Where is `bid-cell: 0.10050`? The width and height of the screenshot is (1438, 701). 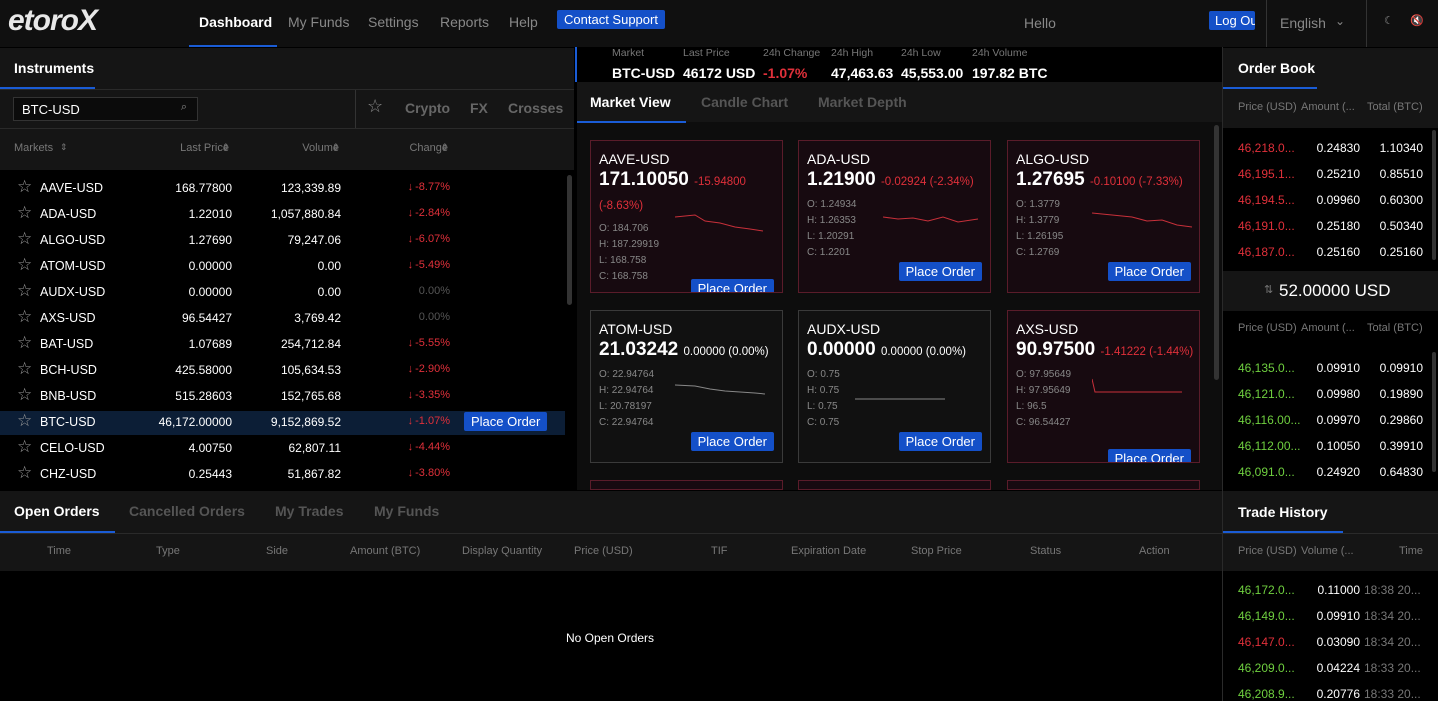
bid-cell: 0.10050 is located at coordinates (1338, 446).